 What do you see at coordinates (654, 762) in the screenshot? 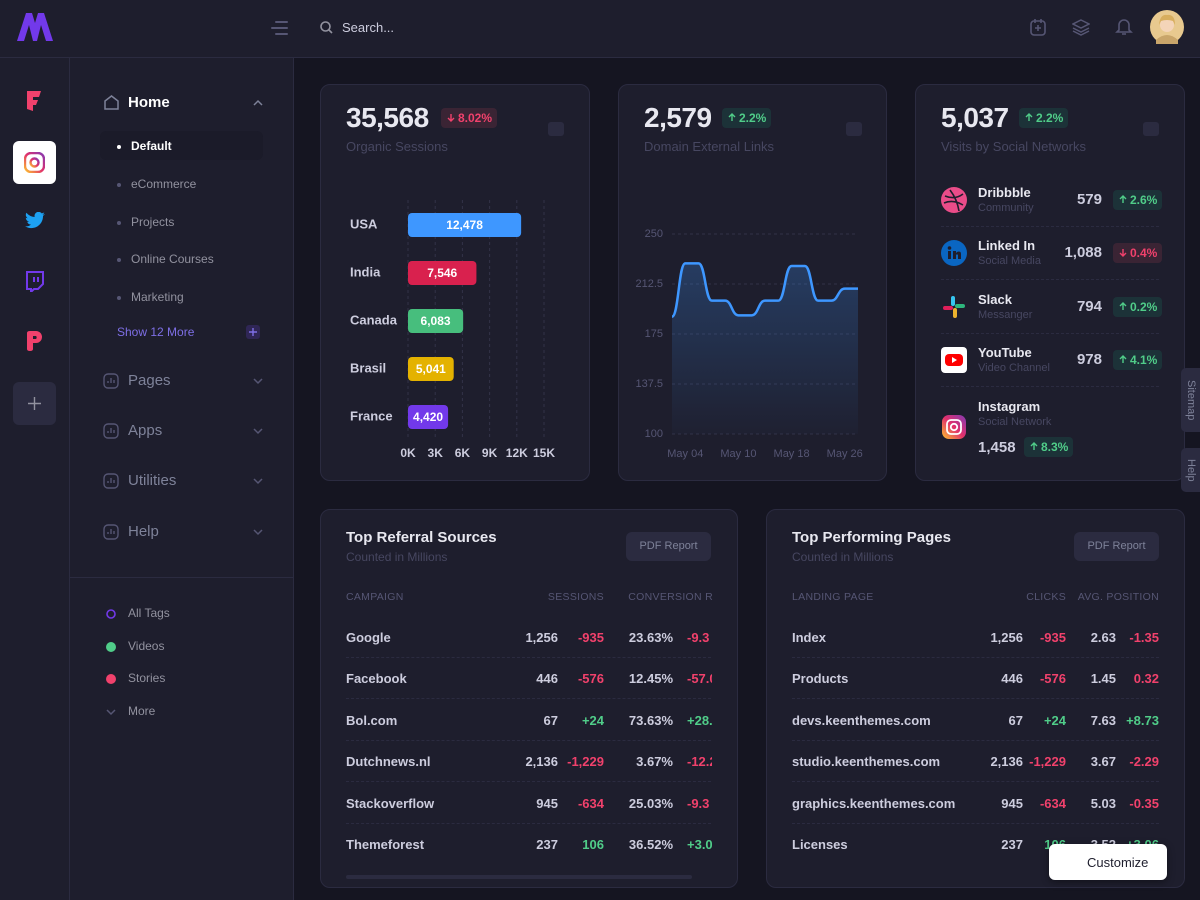
I see `table-cell: 3.67%` at bounding box center [654, 762].